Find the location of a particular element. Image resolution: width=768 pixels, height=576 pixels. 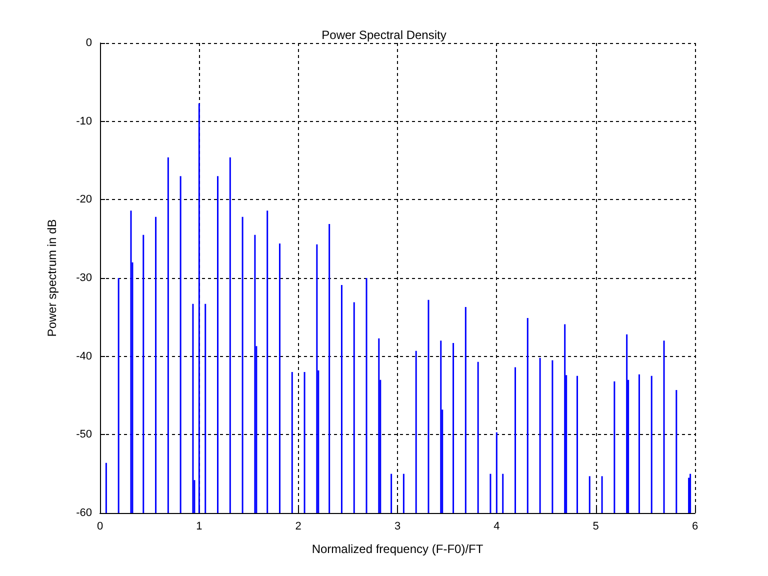

x-tick-label: 2 is located at coordinates (298, 526).